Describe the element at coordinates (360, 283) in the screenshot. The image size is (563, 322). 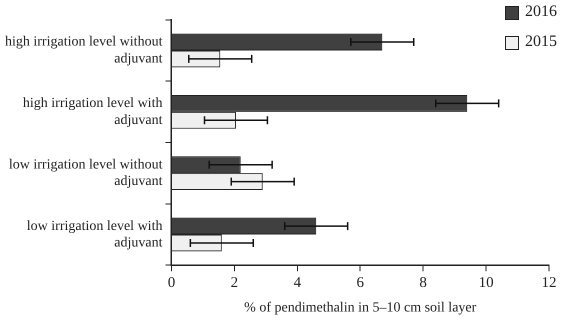
I see `x-tick-label: 6` at that location.